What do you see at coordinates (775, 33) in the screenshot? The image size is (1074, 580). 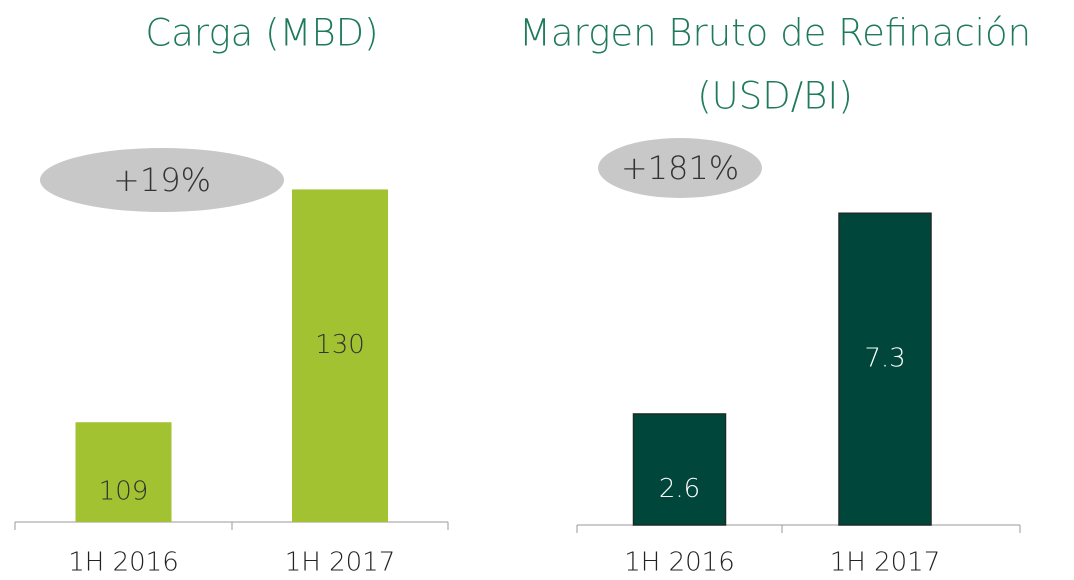 I see `chart-title: Margen Bruto de Refinación` at bounding box center [775, 33].